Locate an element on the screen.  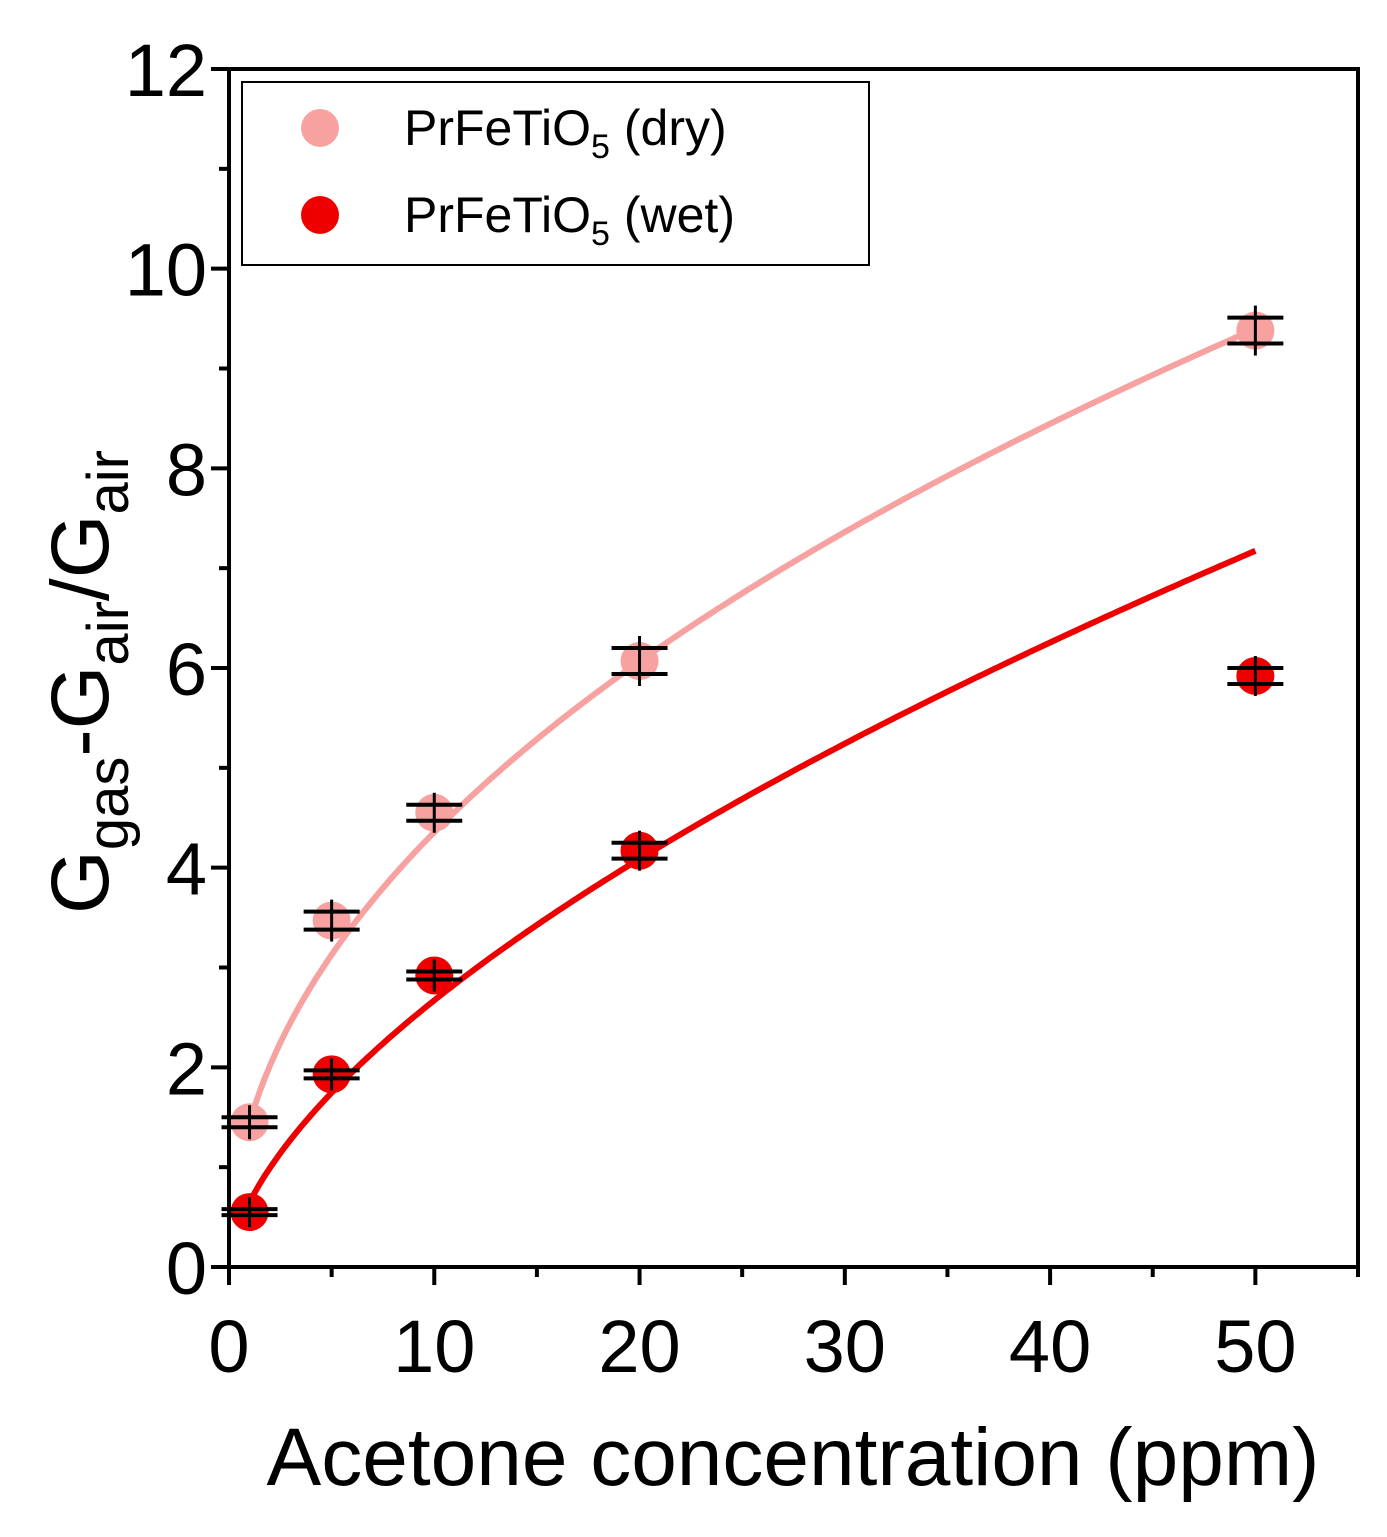
y-tick-label: 6 is located at coordinates (186, 669).